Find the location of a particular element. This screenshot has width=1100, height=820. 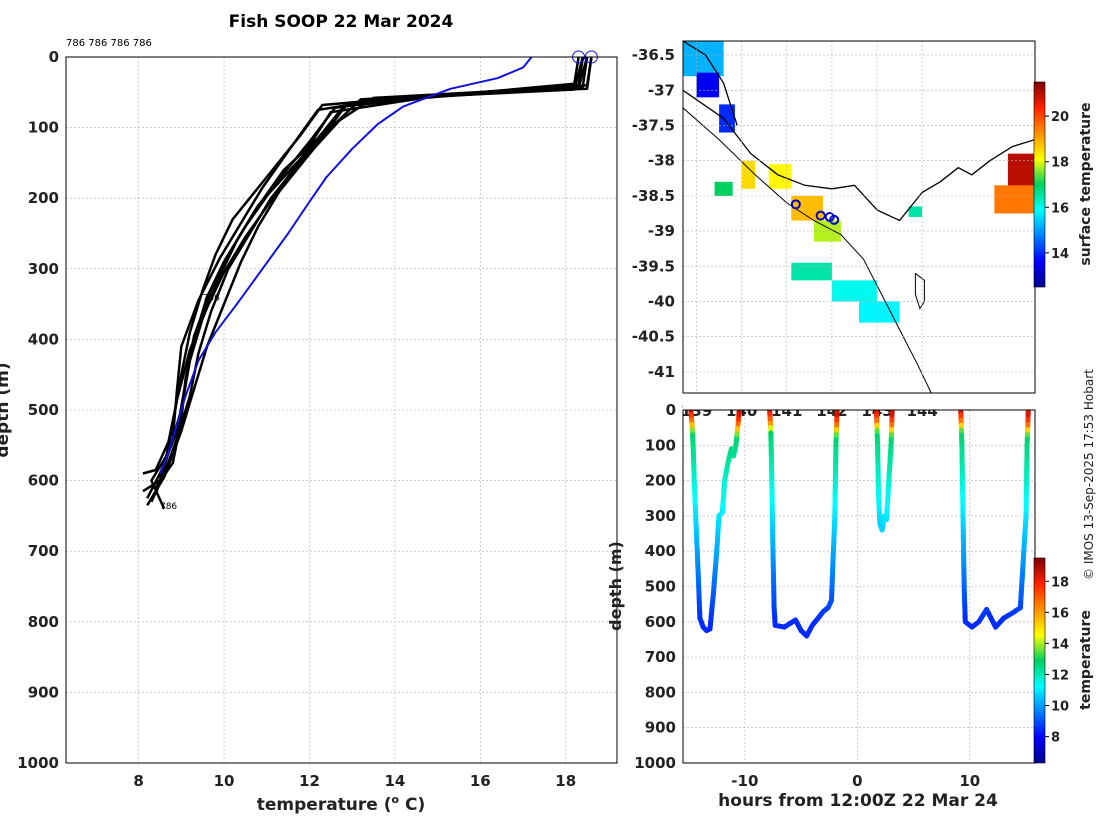

profile-x-tick-label: 10 is located at coordinates (224, 781).